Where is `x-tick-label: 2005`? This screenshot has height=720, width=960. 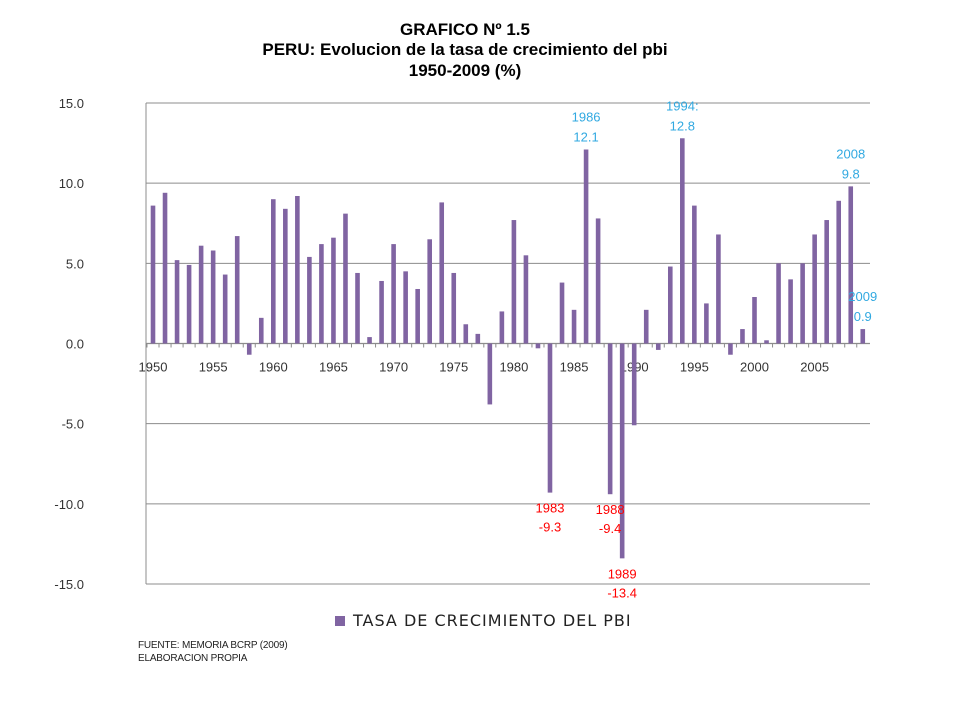 x-tick-label: 2005 is located at coordinates (814, 367).